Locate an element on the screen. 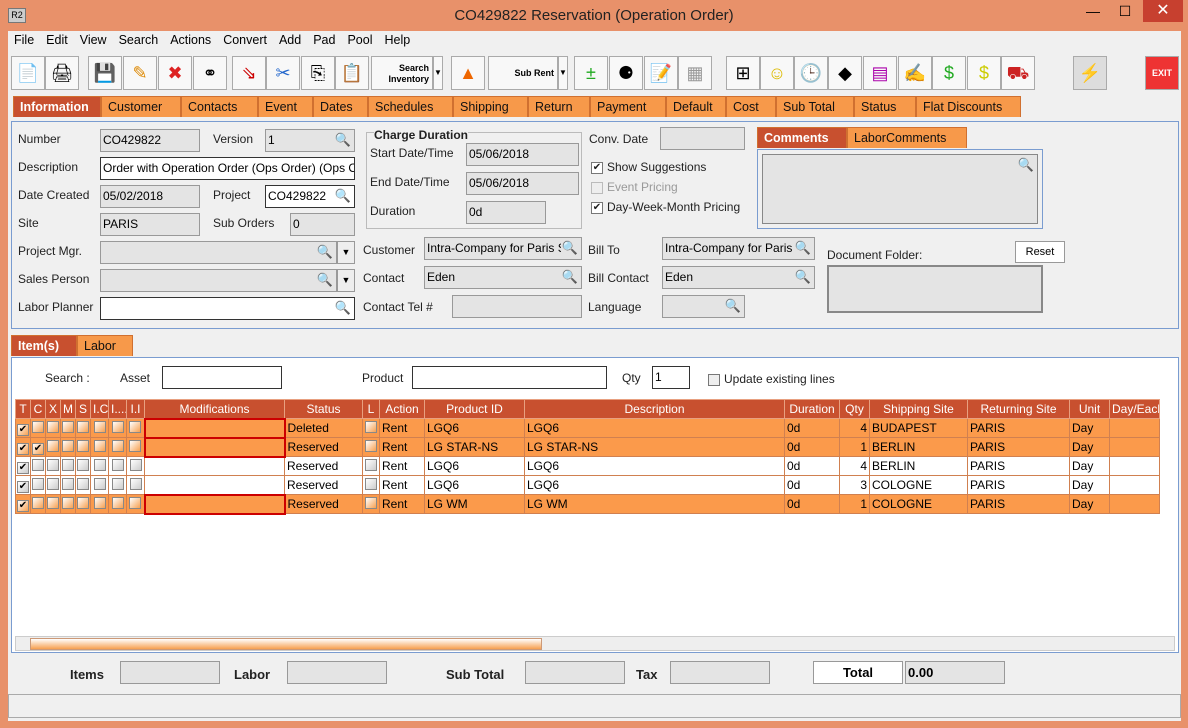 This screenshot has width=1188, height=728. grid-button: ▤ is located at coordinates (880, 73).